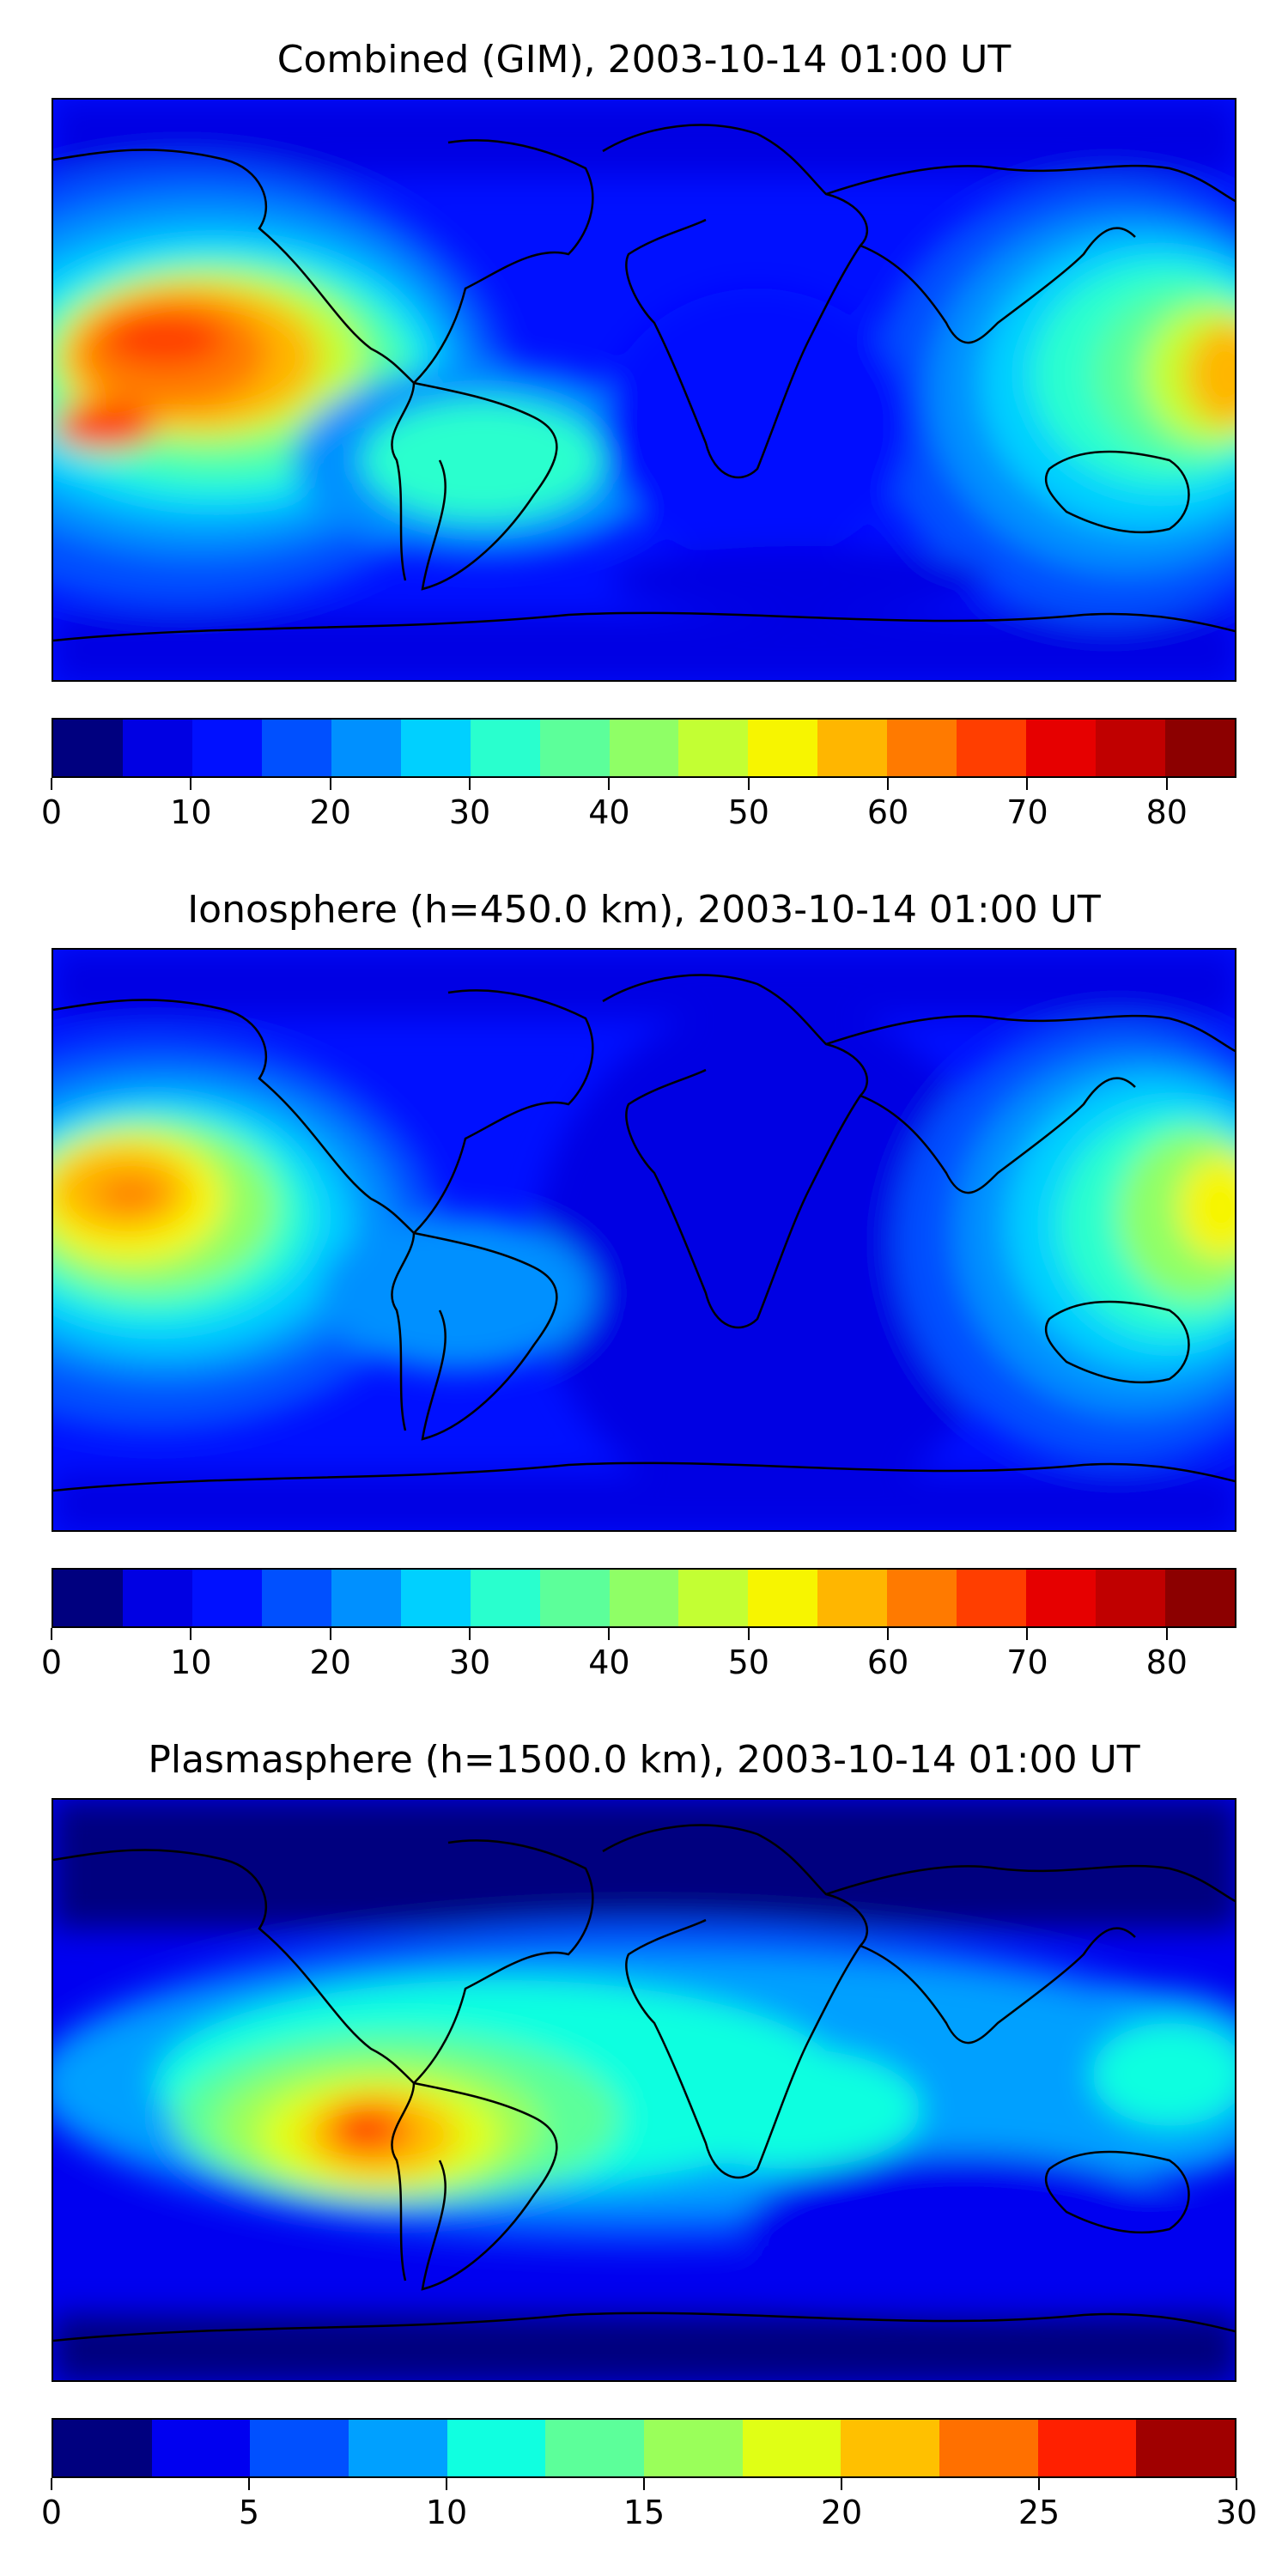  Describe the element at coordinates (446, 2513) in the screenshot. I see `colorbar-tick-label: 10` at that location.